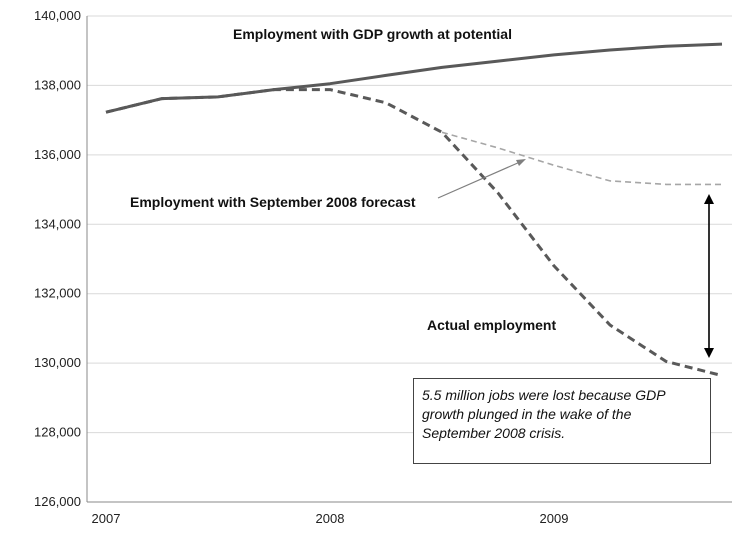 The height and width of the screenshot is (539, 740). What do you see at coordinates (527, 414) in the screenshot?
I see `note-line-2: growth plunged in the wake of the` at bounding box center [527, 414].